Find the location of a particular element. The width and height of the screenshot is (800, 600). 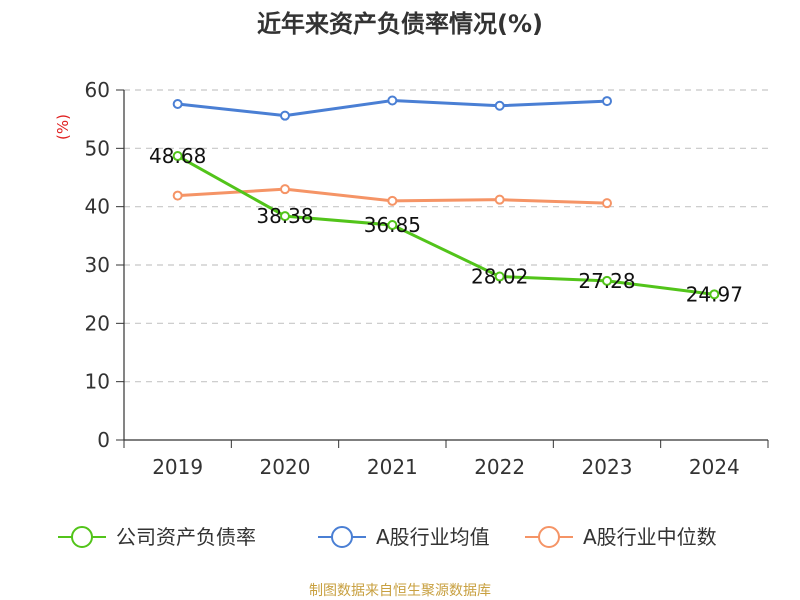

legend: 公司资产负债率 A股行业均值 A股行业中位数 is located at coordinates (387, 537).